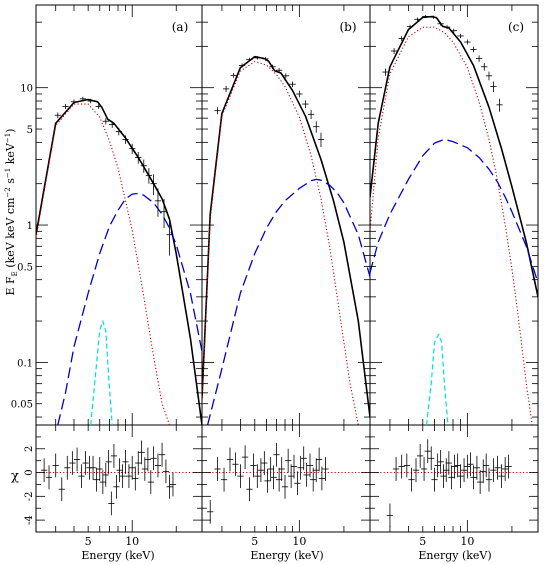 This screenshot has height=565, width=545. Describe the element at coordinates (254, 541) in the screenshot. I see `x-tick-label-b: 5` at that location.